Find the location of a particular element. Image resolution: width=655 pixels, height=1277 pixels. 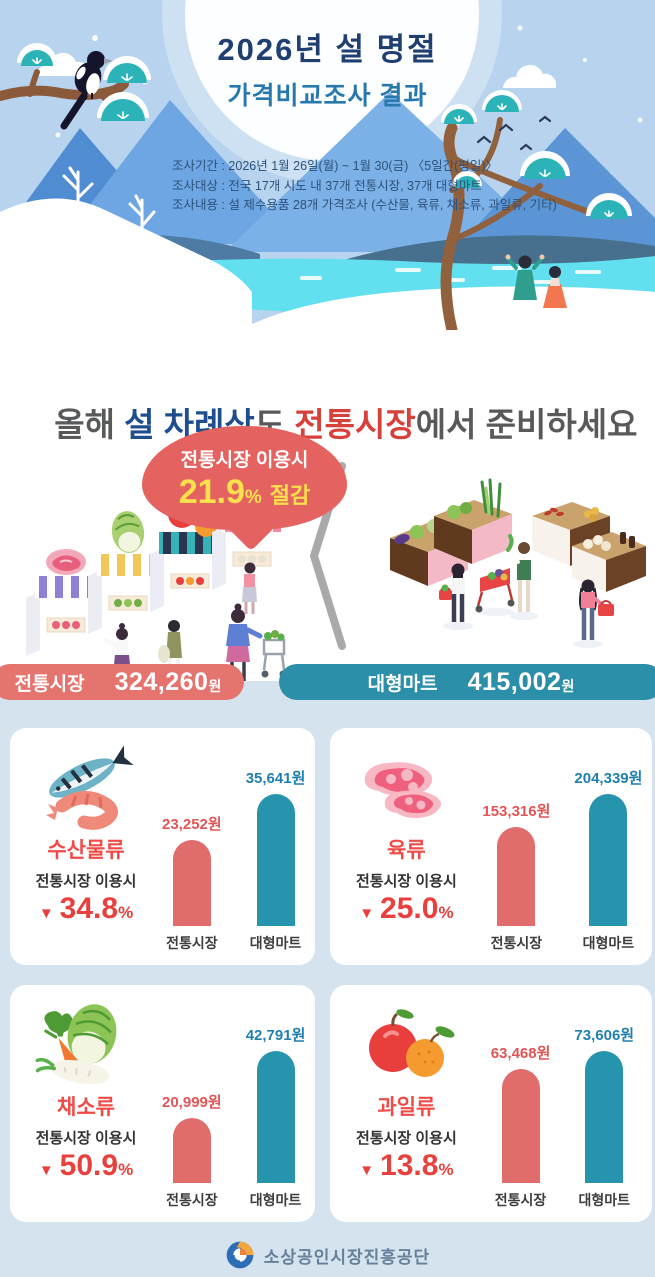

card-vegetables-info: 채소류 전통시장 이용시 ▼ 50.9 % is located at coordinates (86, 1103).